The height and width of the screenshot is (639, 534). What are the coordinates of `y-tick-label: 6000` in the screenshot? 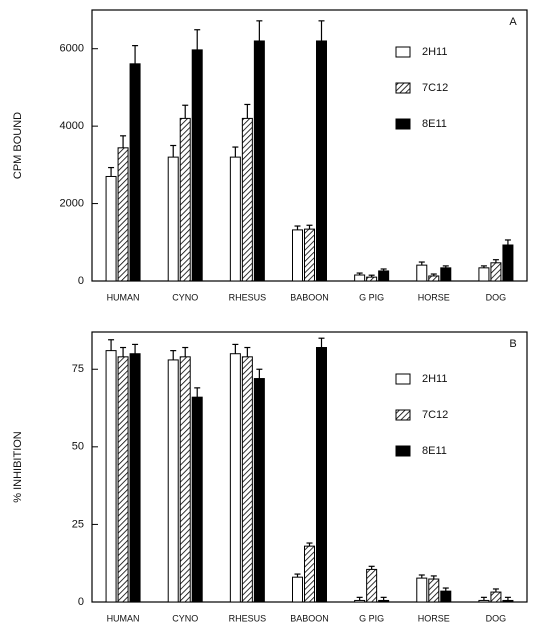 It's located at (72, 49).